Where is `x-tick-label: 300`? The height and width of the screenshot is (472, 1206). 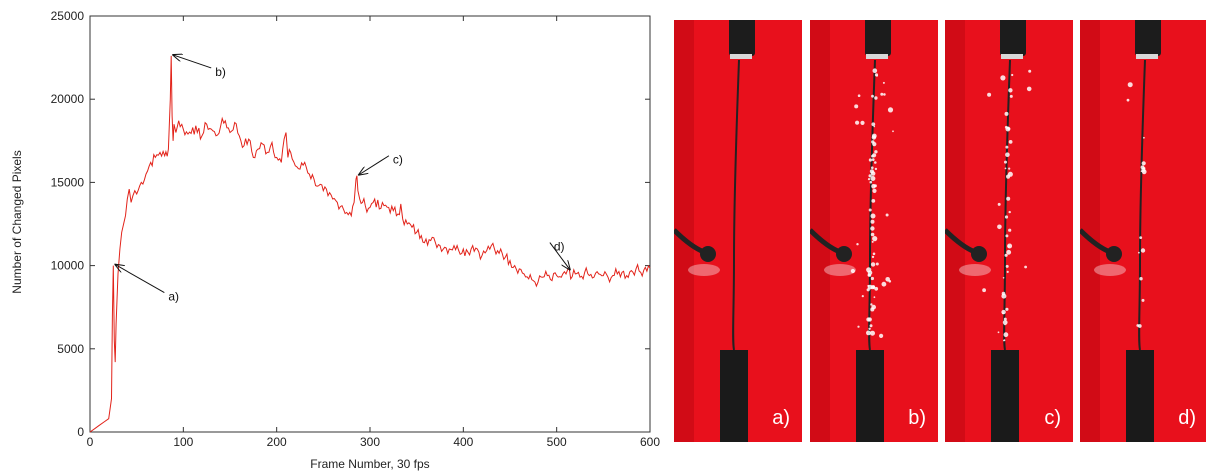 x-tick-label: 300 is located at coordinates (370, 442).